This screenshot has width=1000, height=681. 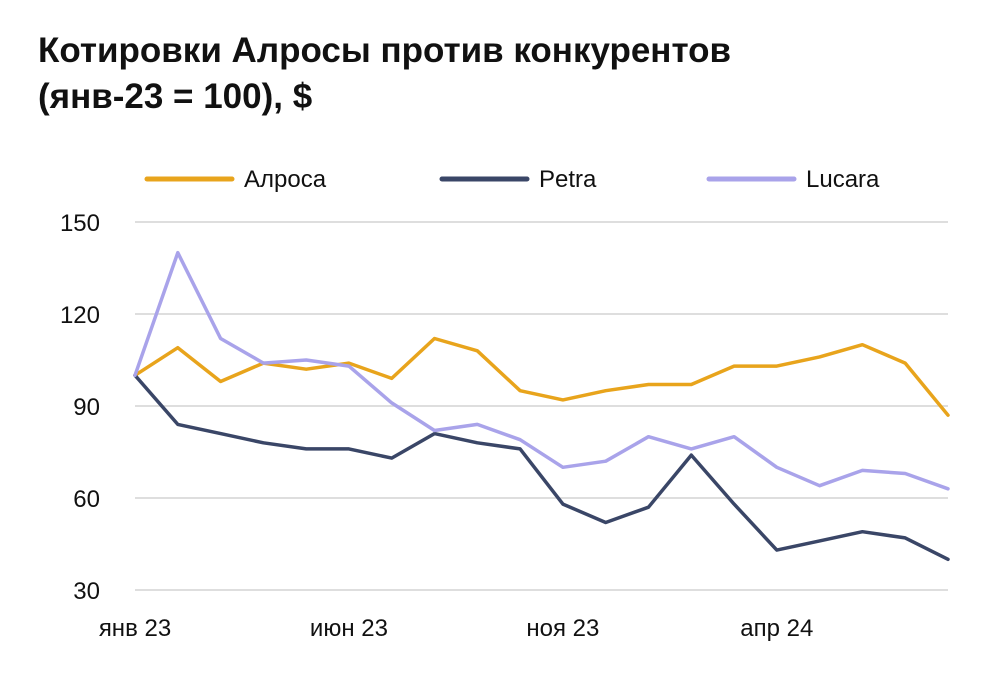 I want to click on x-tick-label: ноя 23, so click(x=562, y=628).